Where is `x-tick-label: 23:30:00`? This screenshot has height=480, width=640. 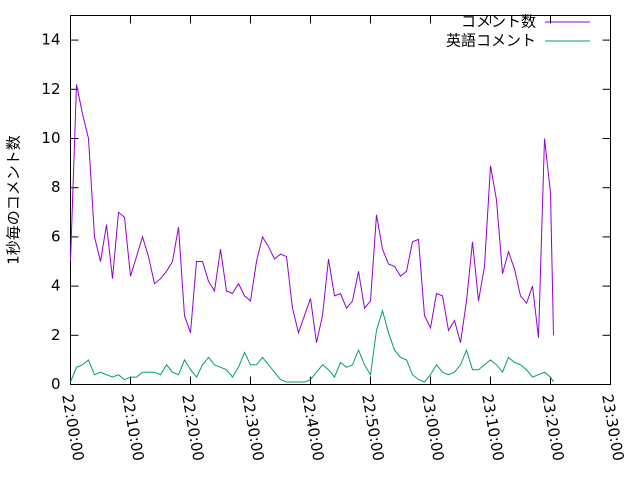
x-tick-label: 23:30:00 is located at coordinates (612, 427).